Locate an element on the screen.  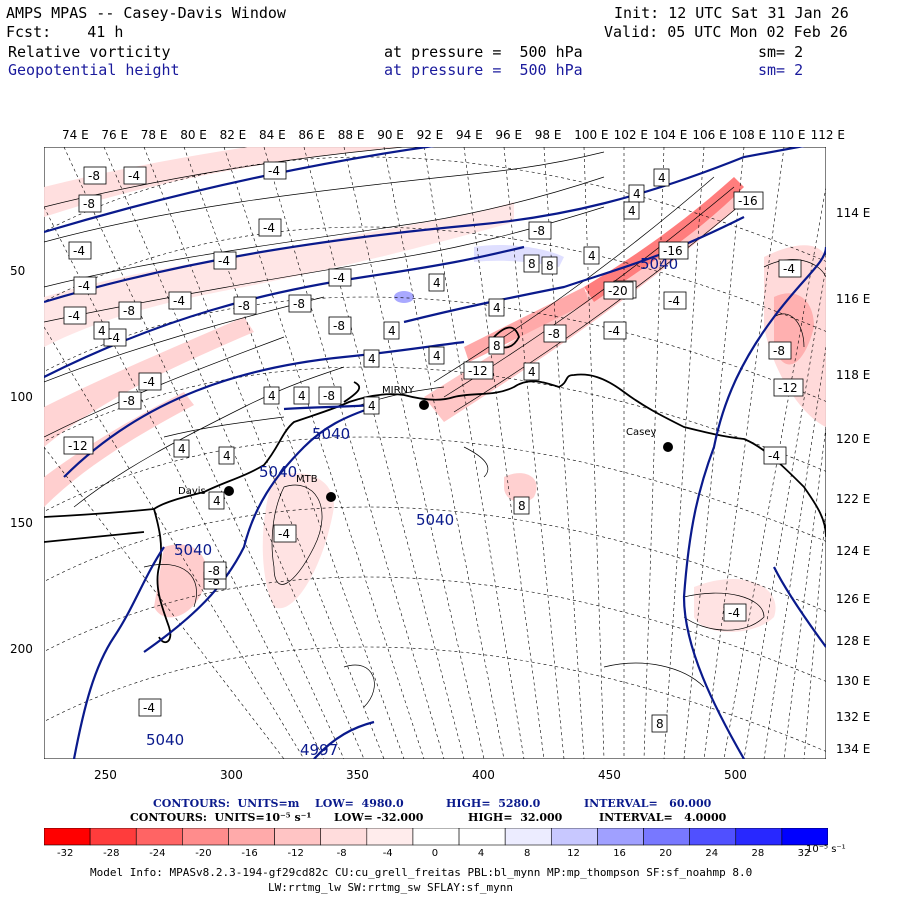
vorticity-value-label: 8 is located at coordinates (659, 723).